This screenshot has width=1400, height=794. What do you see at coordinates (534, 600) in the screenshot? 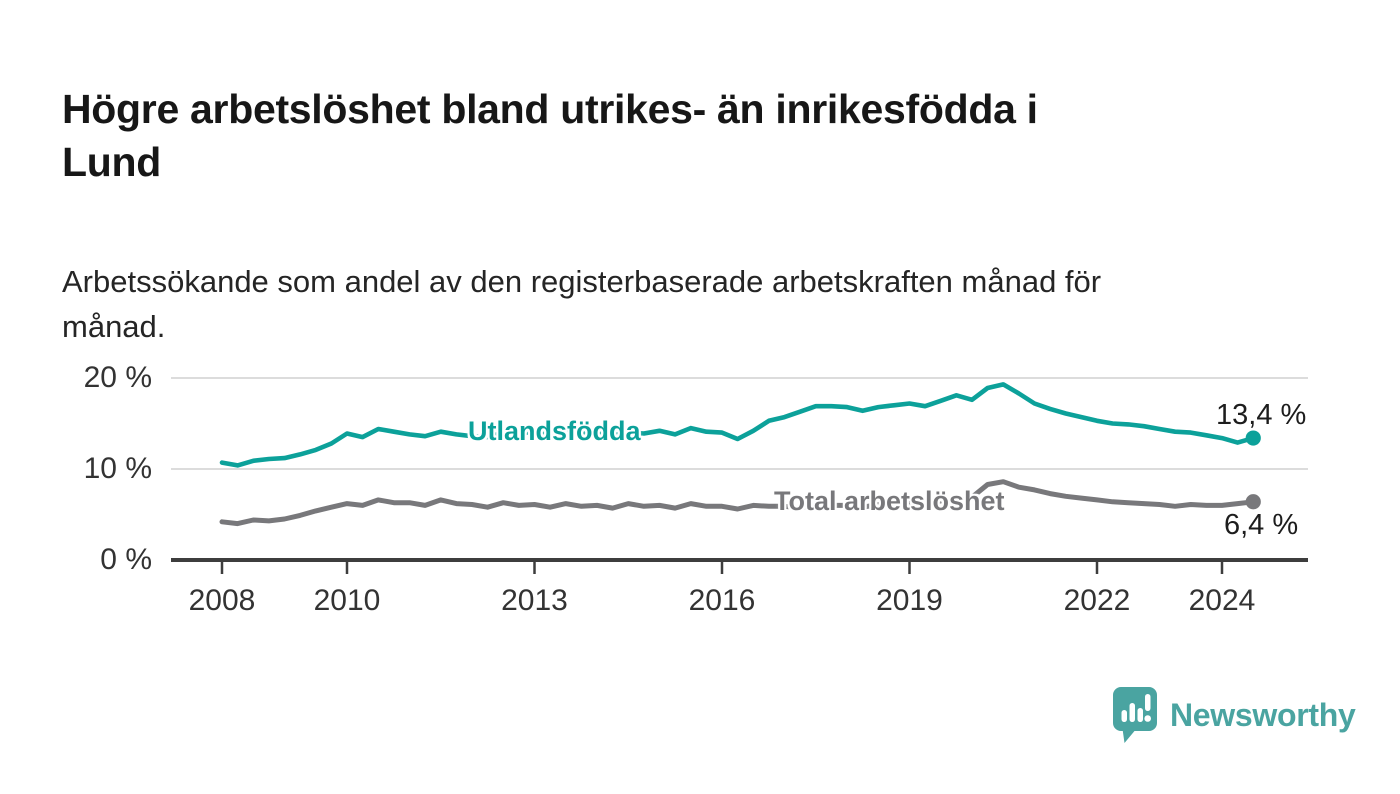
I see `x-tick-label-2013: 2013` at bounding box center [534, 600].